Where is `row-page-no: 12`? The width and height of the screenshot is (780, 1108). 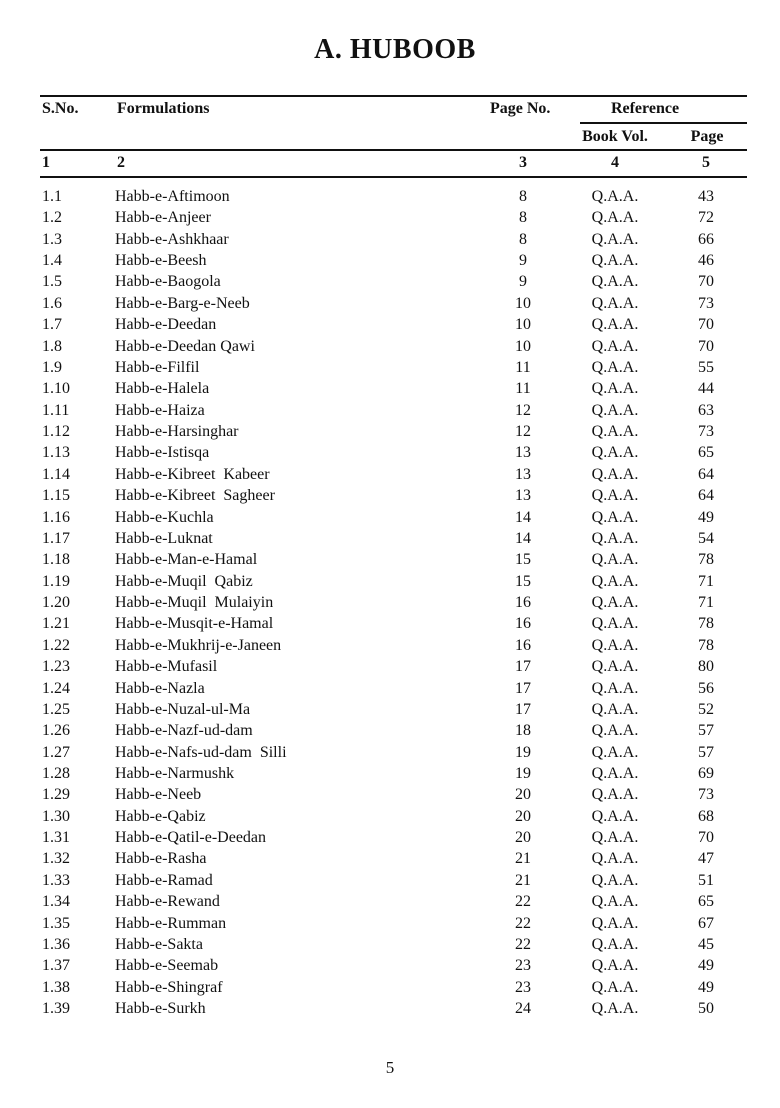 row-page-no: 12 is located at coordinates (523, 432).